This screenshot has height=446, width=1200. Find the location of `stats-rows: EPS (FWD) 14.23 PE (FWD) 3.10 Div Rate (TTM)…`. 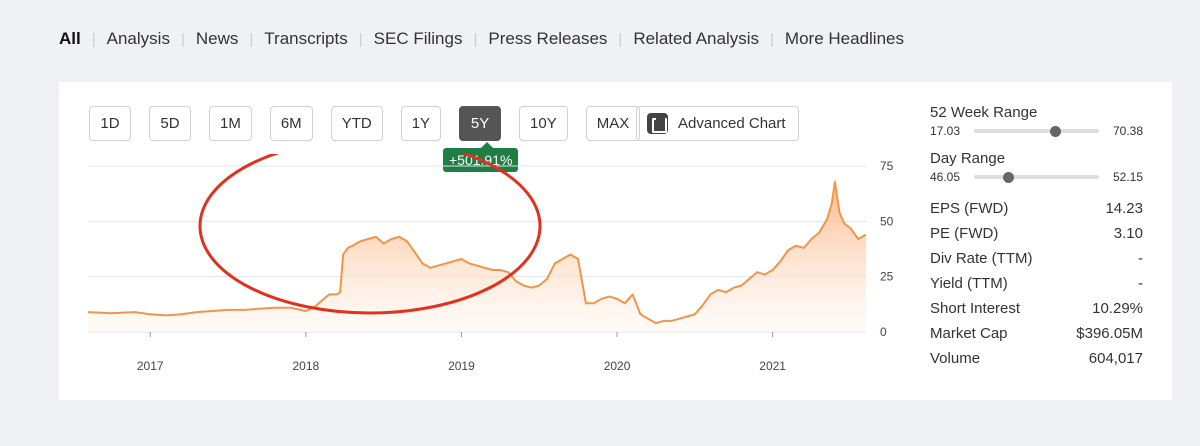

stats-rows: EPS (FWD) 14.23 PE (FWD) 3.10 Div Rate (TTM)… is located at coordinates (1036, 283).